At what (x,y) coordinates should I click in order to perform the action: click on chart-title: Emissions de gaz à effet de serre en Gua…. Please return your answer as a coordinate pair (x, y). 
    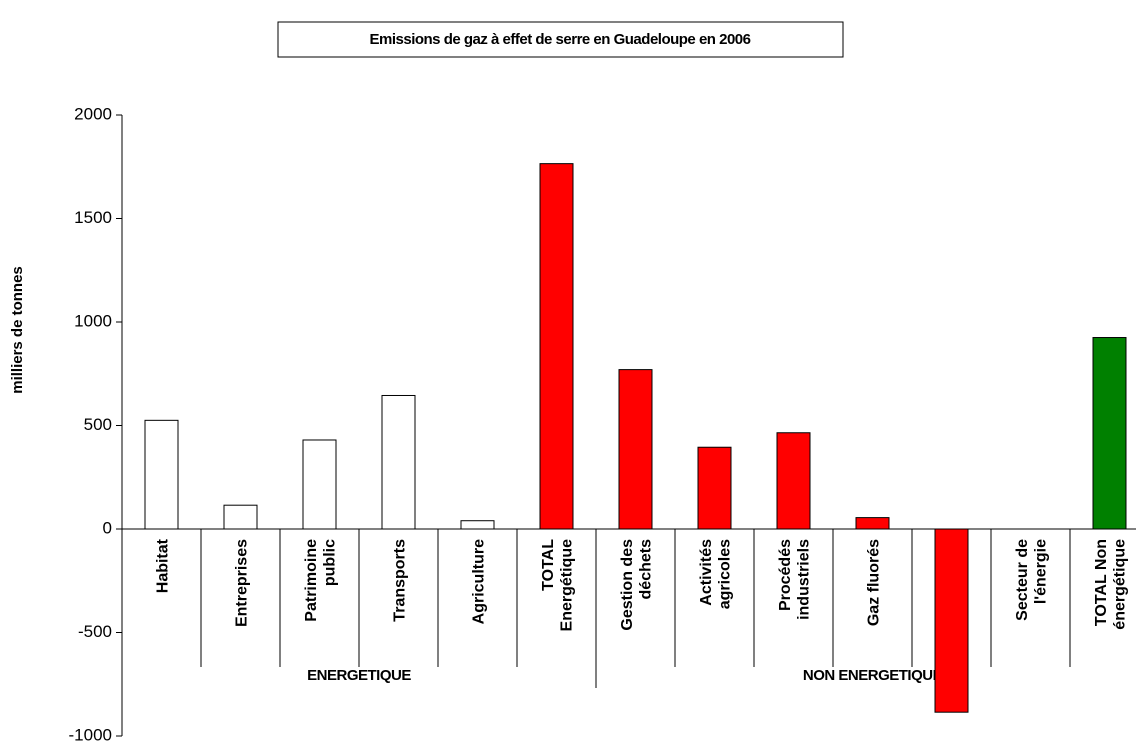
    Looking at the image, I should click on (560, 39).